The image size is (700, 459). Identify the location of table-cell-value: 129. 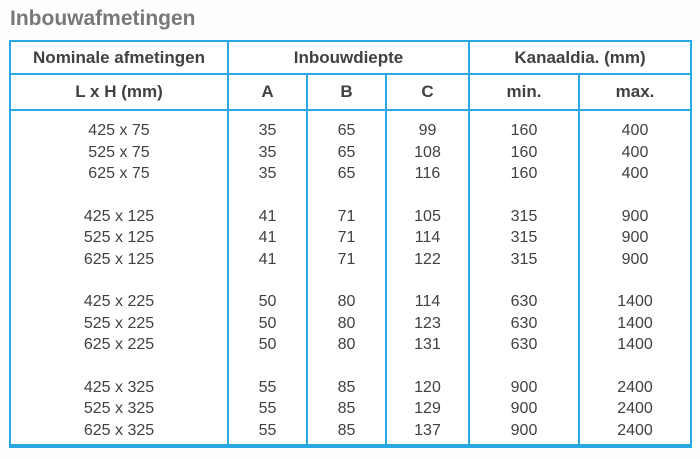
(427, 408).